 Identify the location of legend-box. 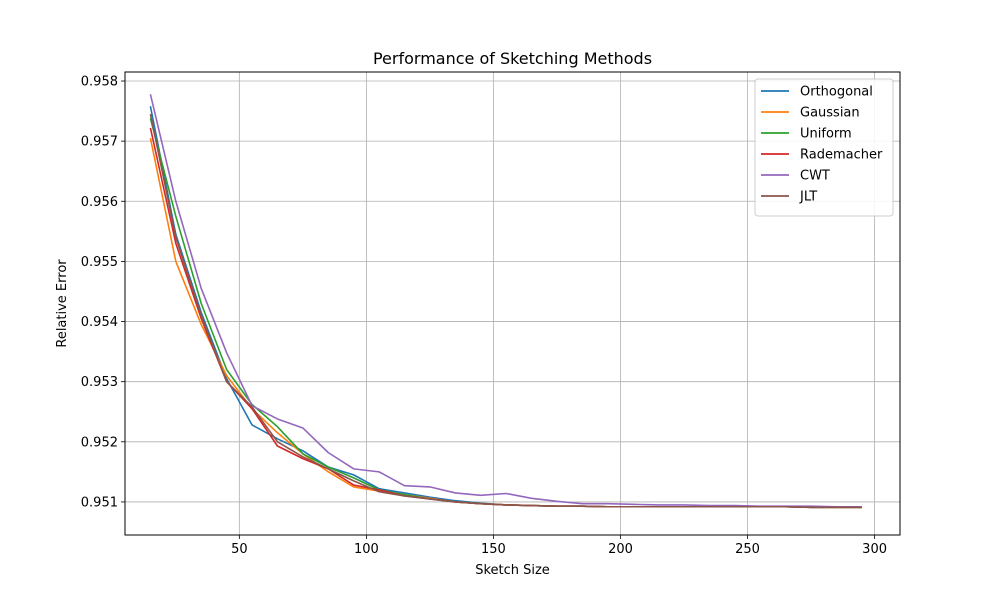
(824, 147).